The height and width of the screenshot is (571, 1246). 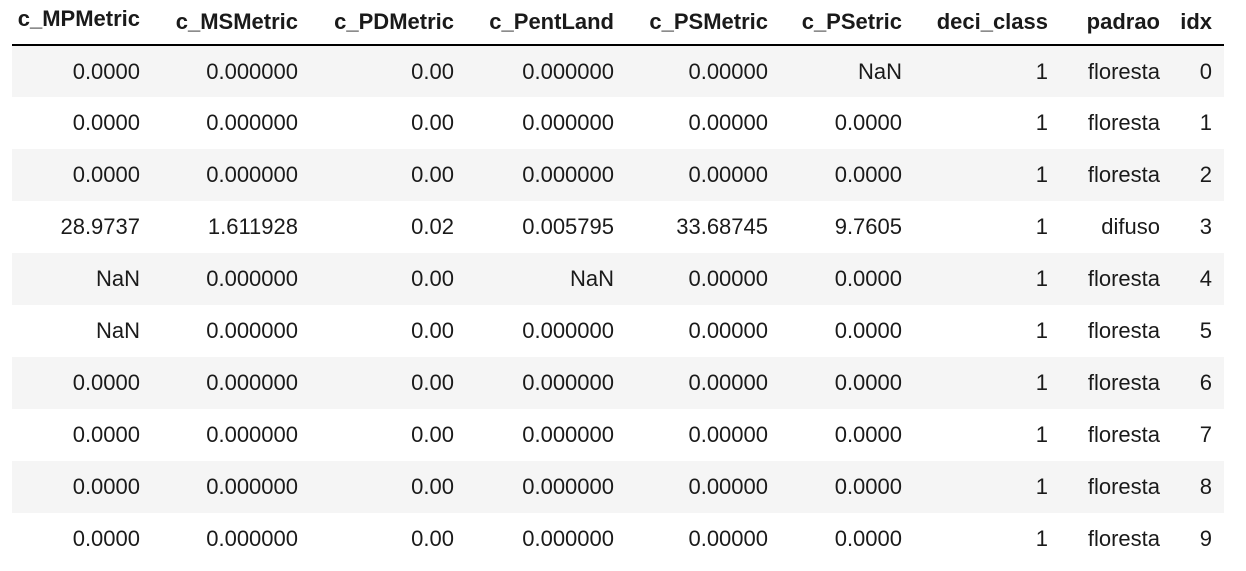 I want to click on column-header-label: c_MPMetric, so click(x=78, y=18).